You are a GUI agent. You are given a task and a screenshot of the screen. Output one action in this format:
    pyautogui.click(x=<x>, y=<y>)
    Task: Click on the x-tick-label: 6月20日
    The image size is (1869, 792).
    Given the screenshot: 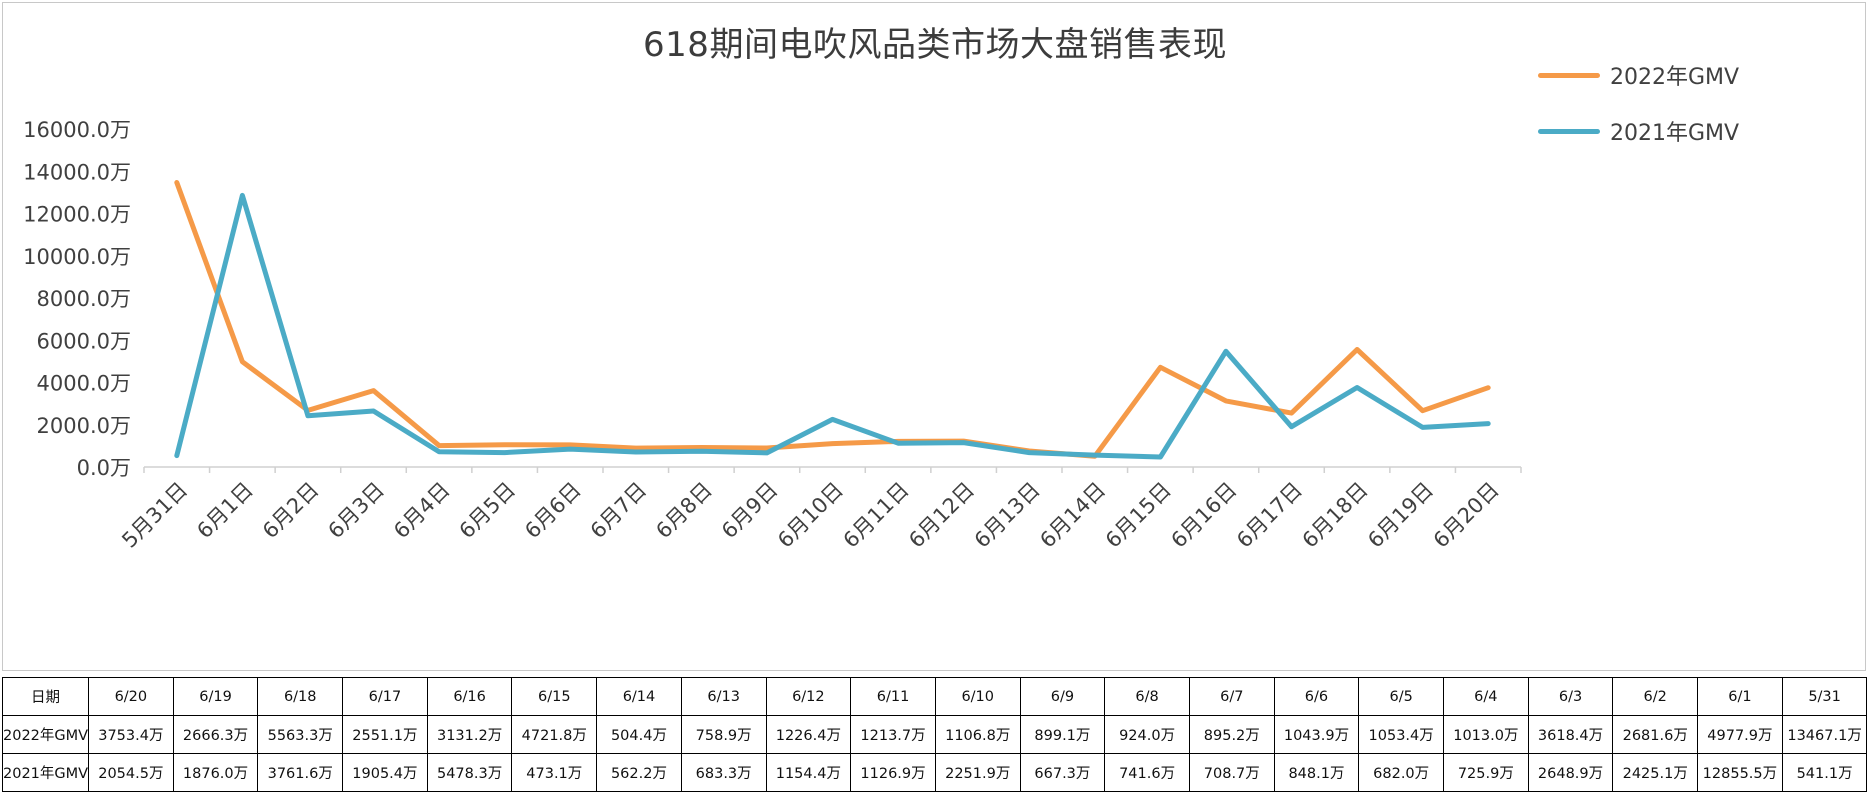 What is the action you would take?
    pyautogui.click(x=1466, y=515)
    